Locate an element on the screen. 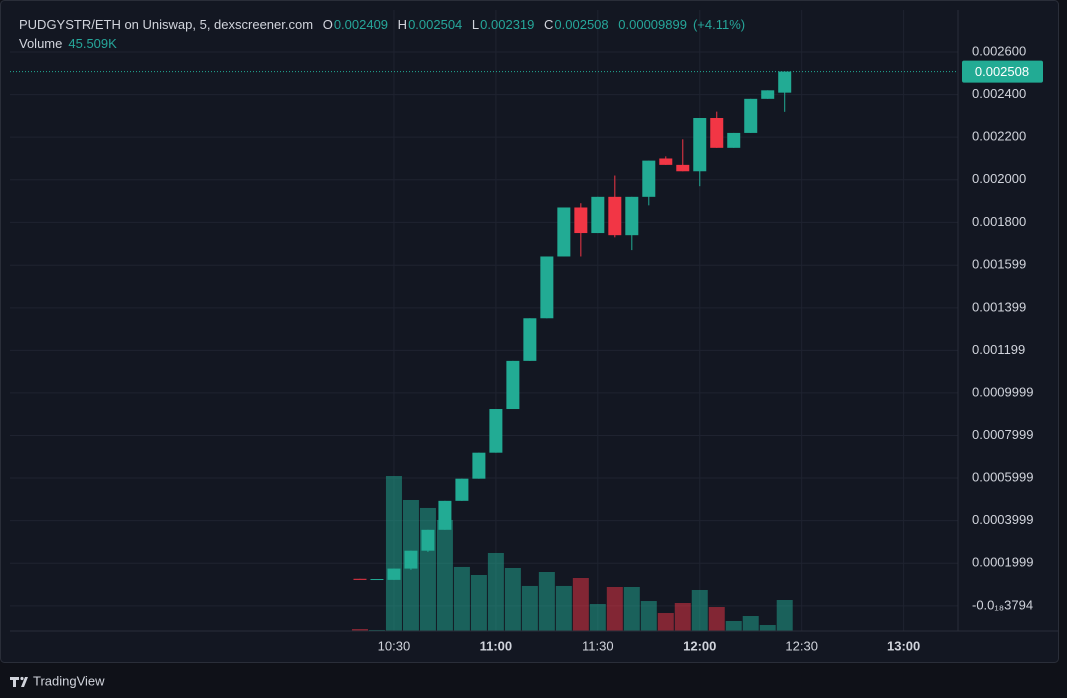 The height and width of the screenshot is (698, 1067). ohlc-value: 0.002508 is located at coordinates (581, 24).